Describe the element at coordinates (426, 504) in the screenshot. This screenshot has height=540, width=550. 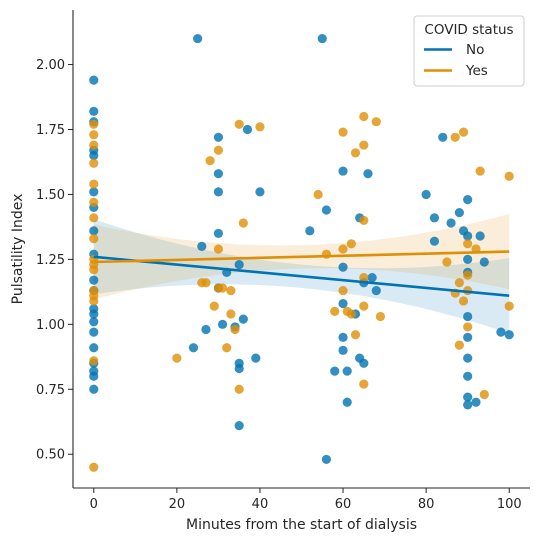
I see `x-tick-label: 80` at that location.